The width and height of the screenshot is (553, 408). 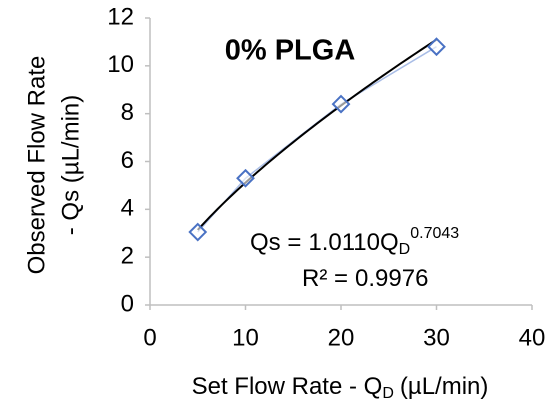 I want to click on x-tick-label: 30, so click(x=436, y=337).